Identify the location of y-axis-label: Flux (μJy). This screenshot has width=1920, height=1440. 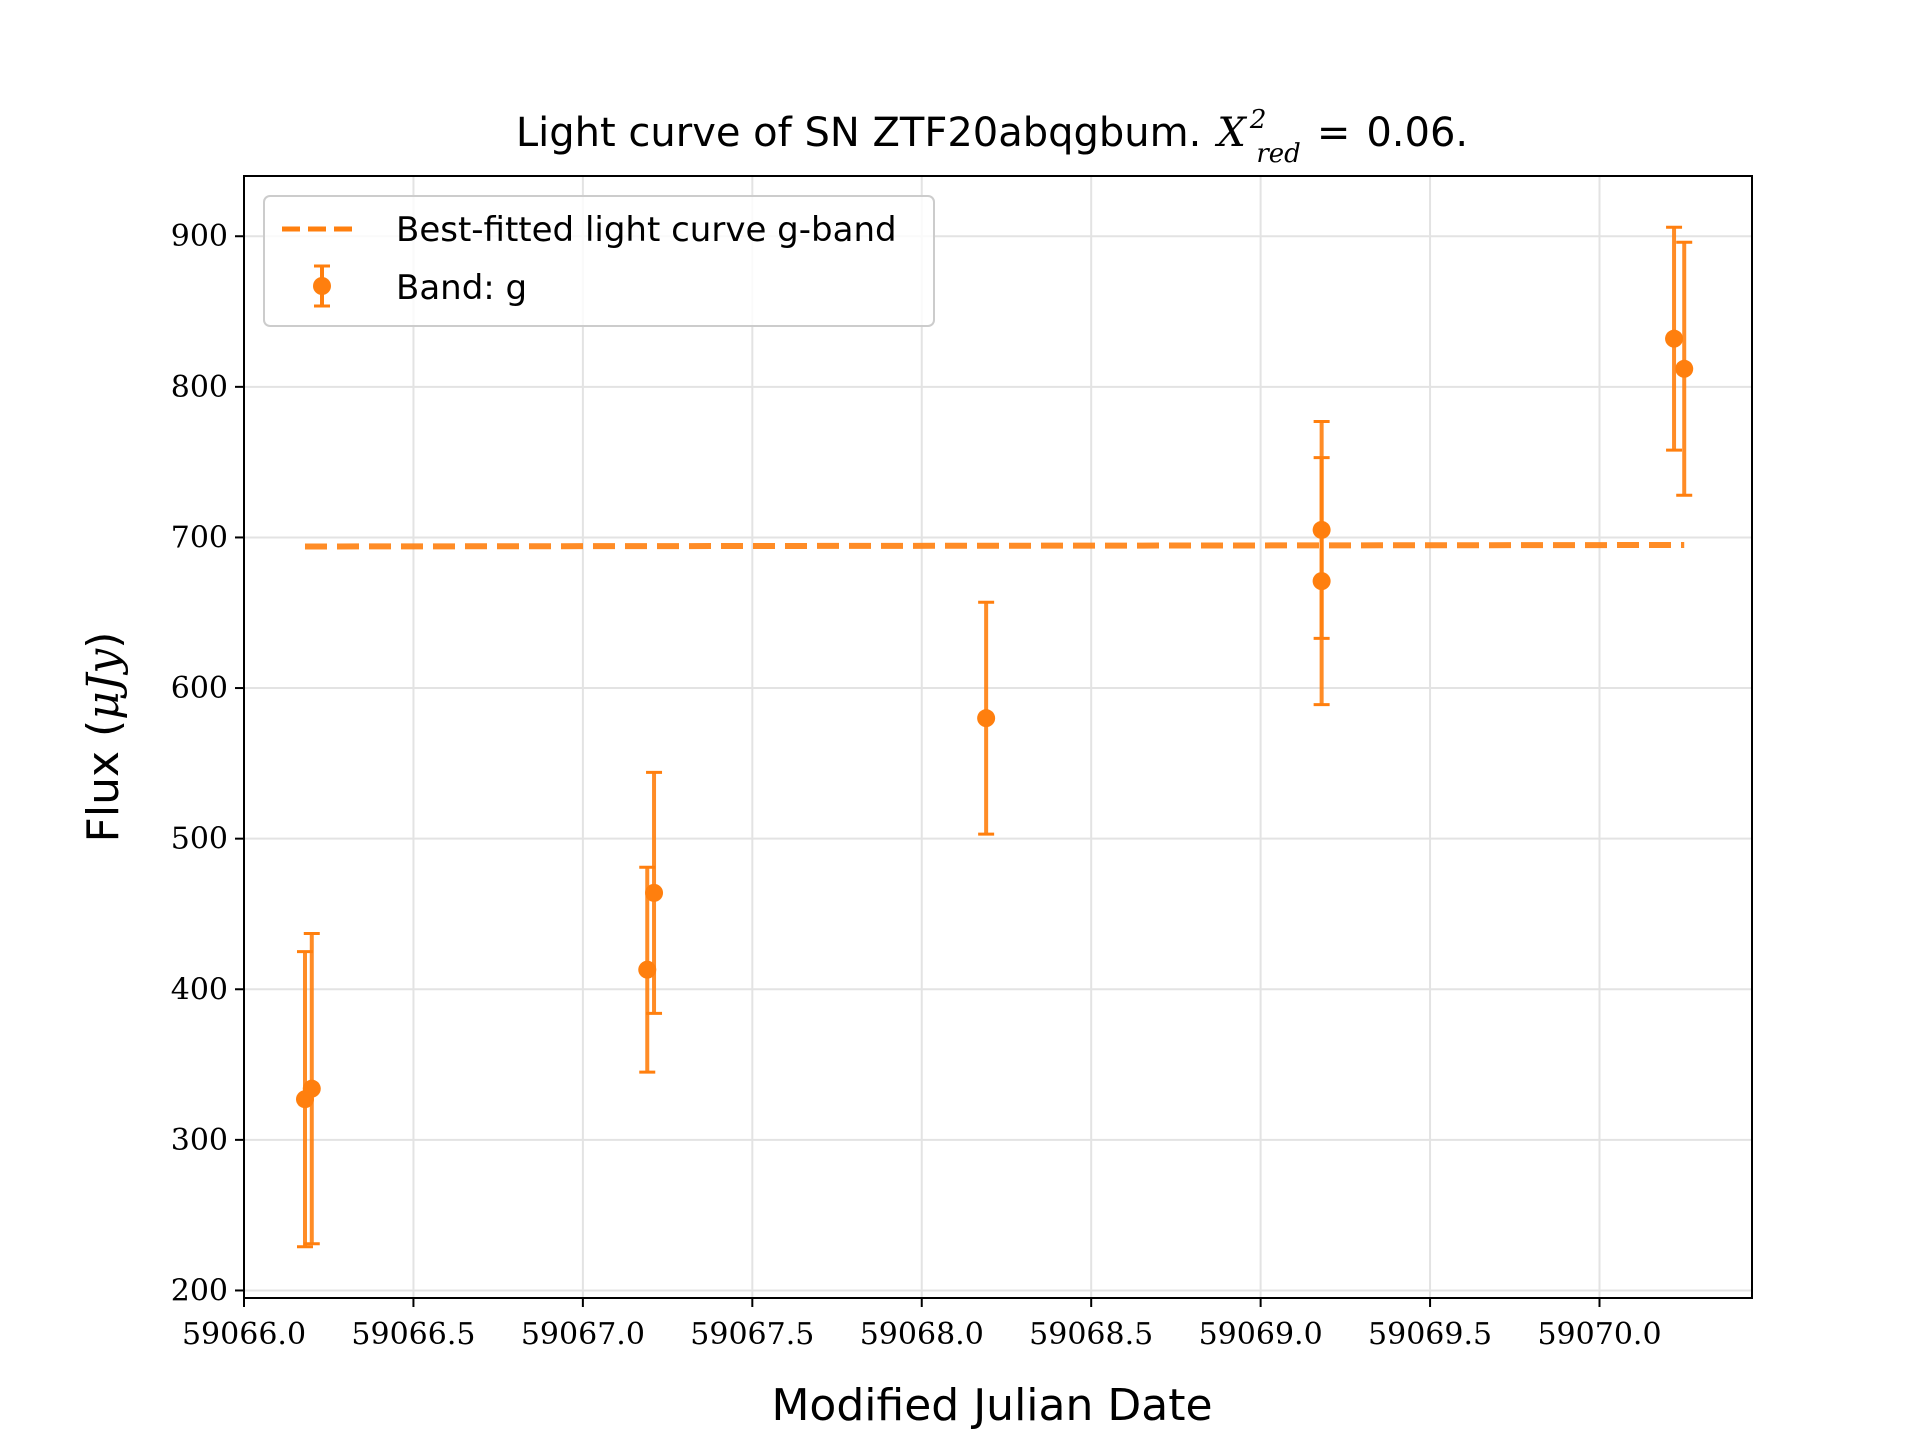
(103, 737).